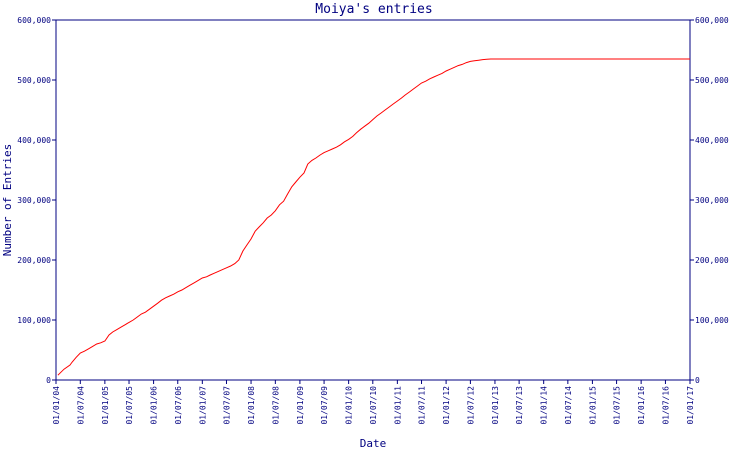 The height and width of the screenshot is (450, 750). Describe the element at coordinates (665, 405) in the screenshot. I see `x-tick-label: 01/07/16` at that location.